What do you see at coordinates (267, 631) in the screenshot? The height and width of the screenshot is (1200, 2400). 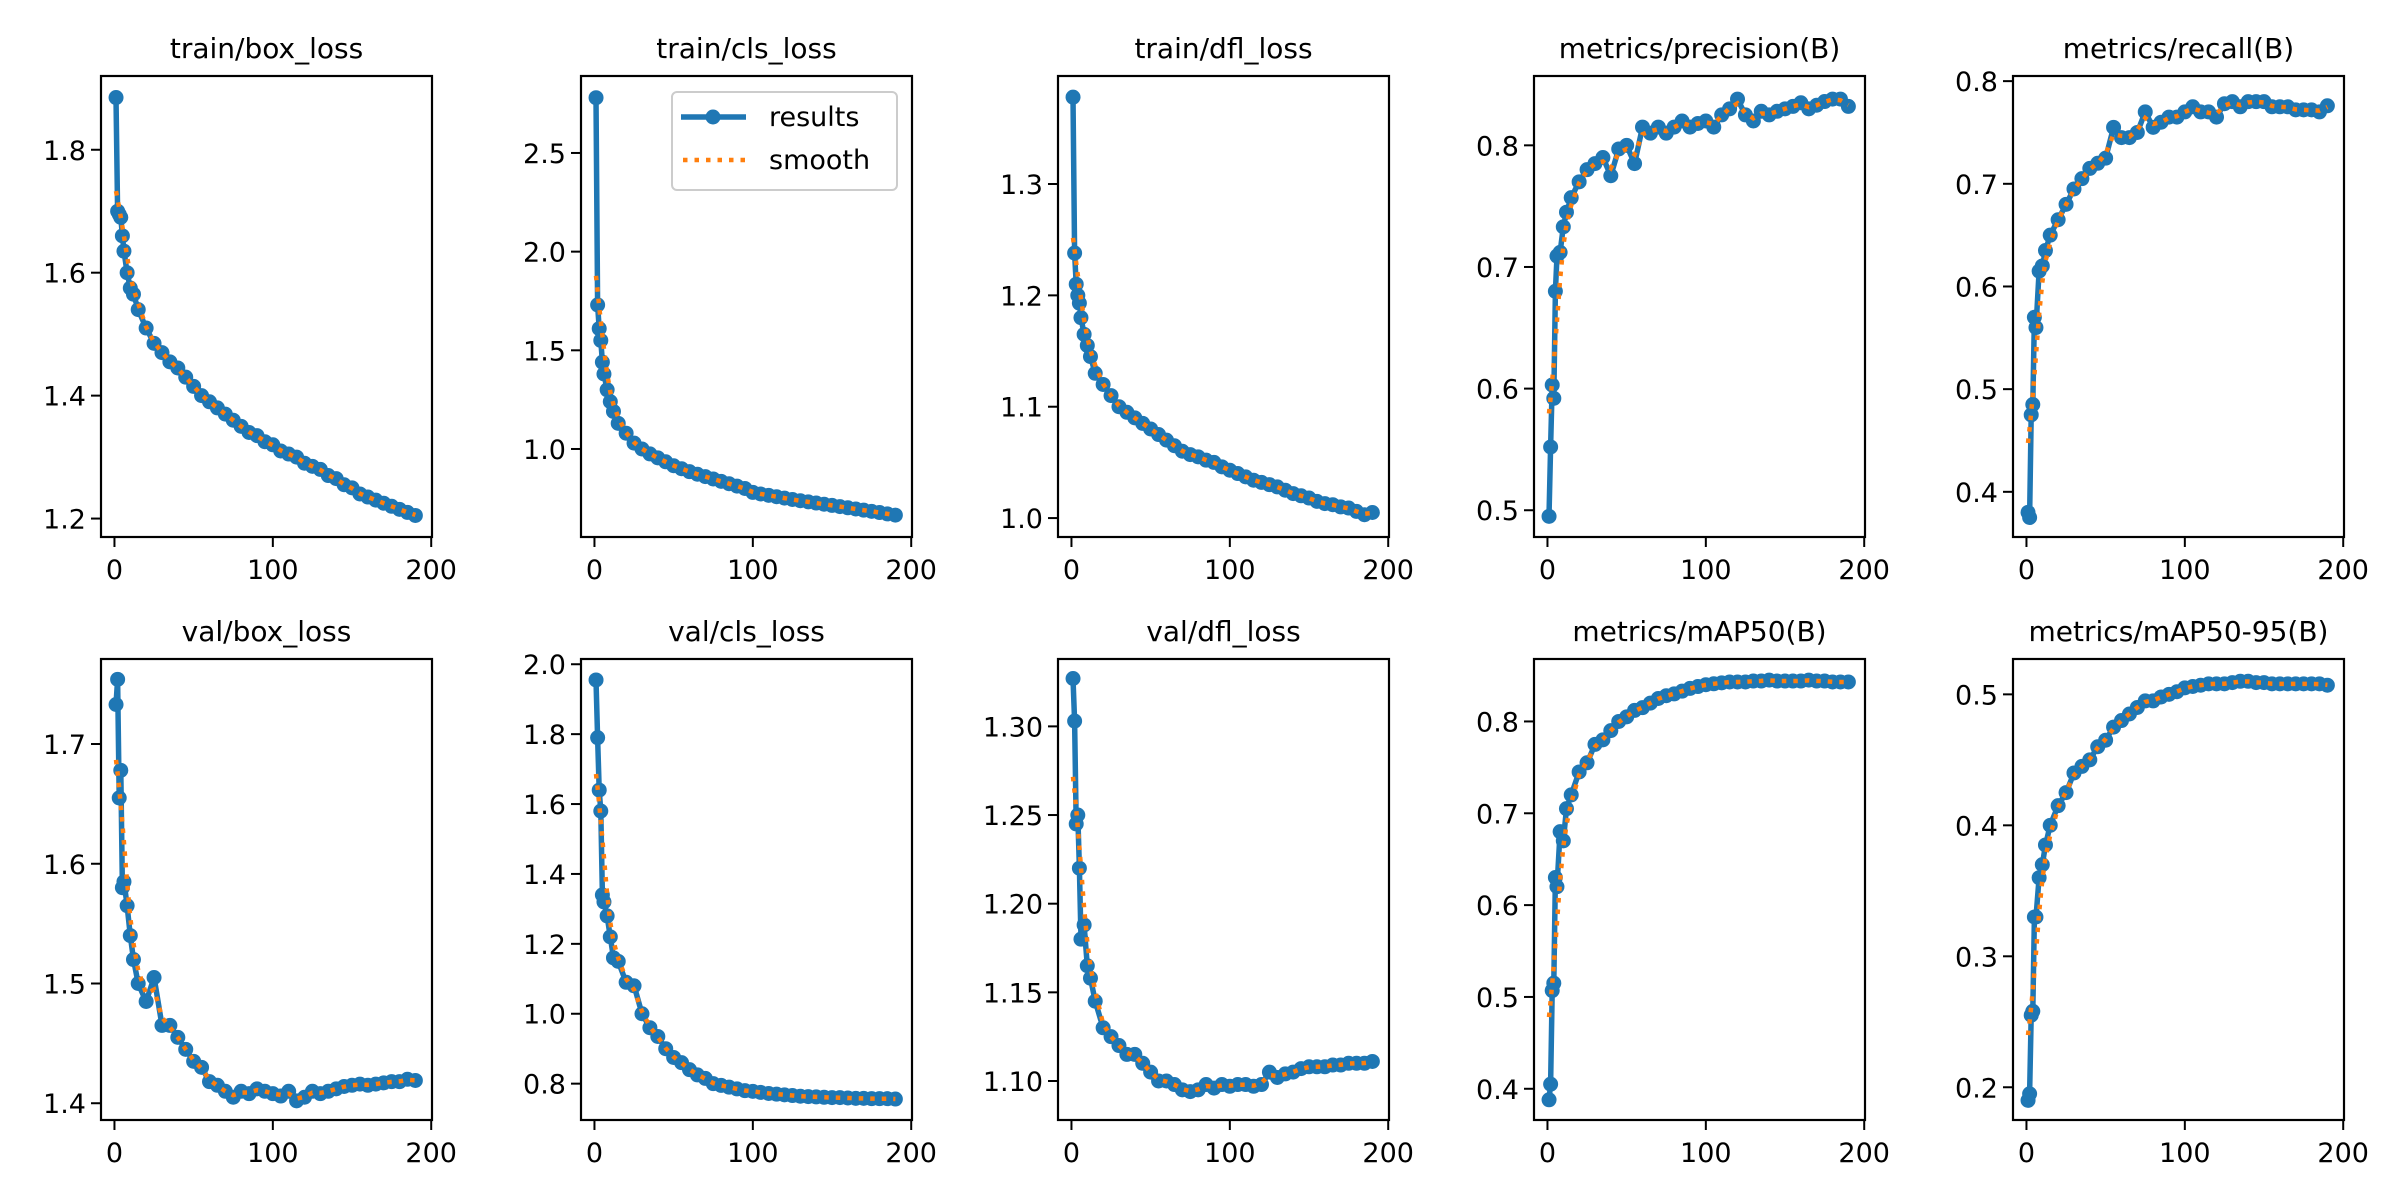 I see `subplot-title: val/box_loss` at bounding box center [267, 631].